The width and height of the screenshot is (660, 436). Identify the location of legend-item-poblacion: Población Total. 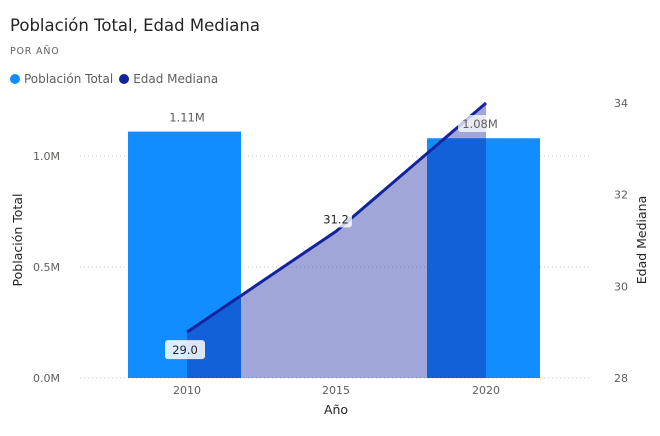
(61, 79).